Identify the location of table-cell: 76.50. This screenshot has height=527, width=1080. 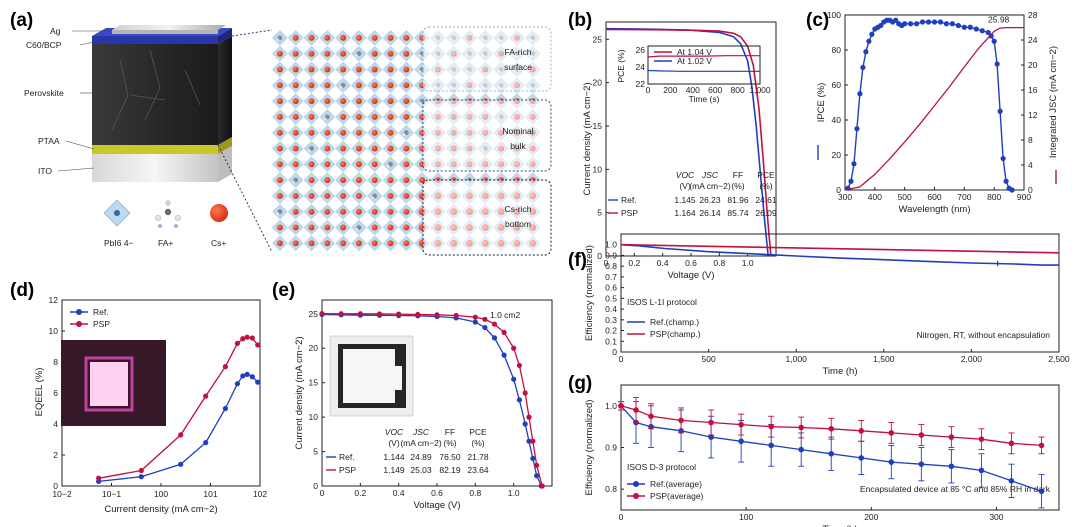
(450, 457).